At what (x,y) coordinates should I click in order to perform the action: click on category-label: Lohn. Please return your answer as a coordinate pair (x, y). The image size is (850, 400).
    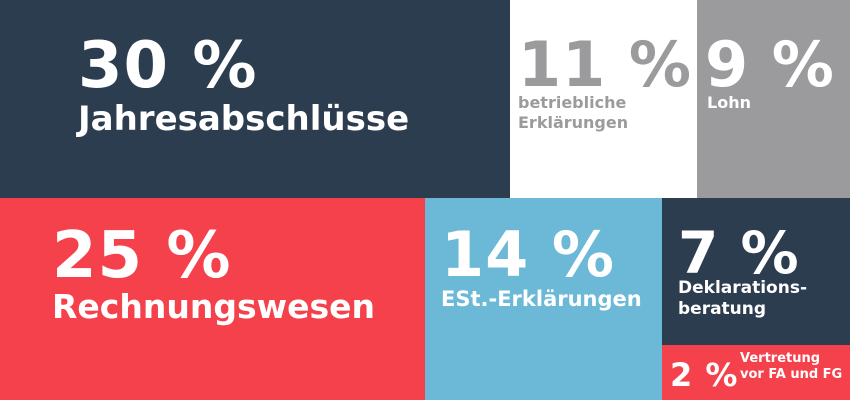
    Looking at the image, I should click on (729, 102).